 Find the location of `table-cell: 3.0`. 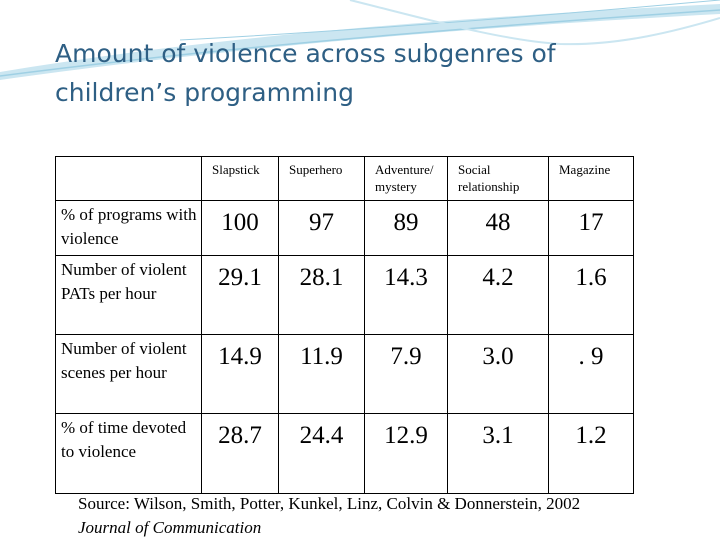

table-cell: 3.0 is located at coordinates (498, 374).